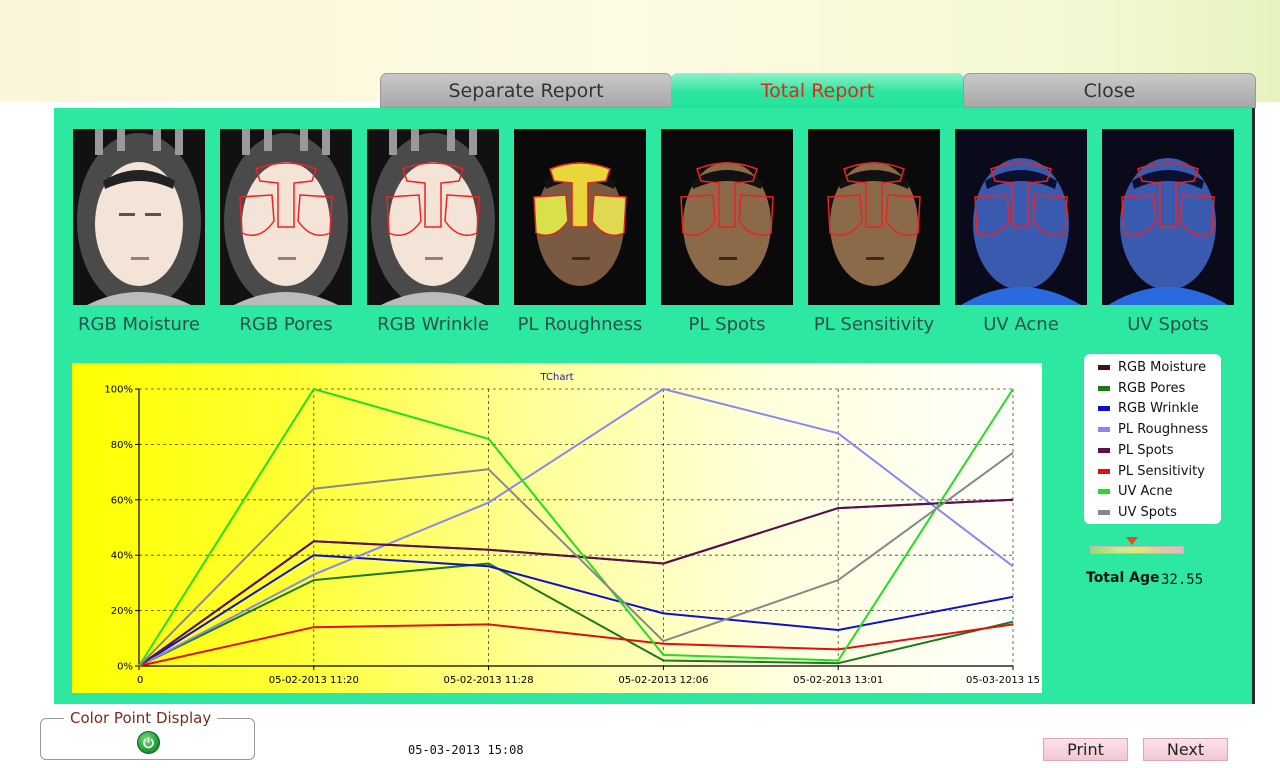  I want to click on color-point-display-title: Color Point Display, so click(141, 718).